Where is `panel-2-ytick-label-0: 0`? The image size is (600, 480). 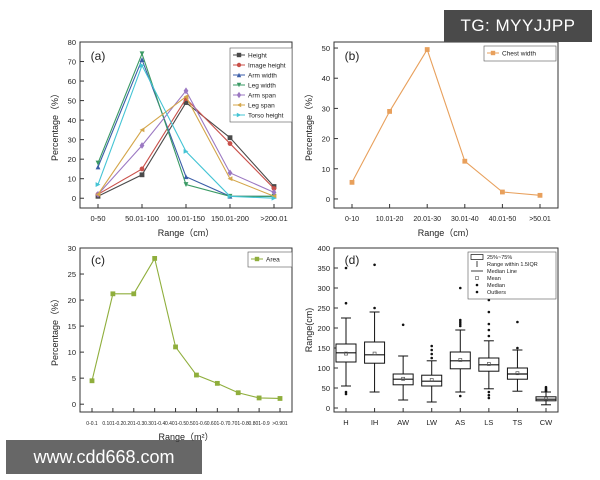 panel-2-ytick-label-0: 0 is located at coordinates (328, 199).